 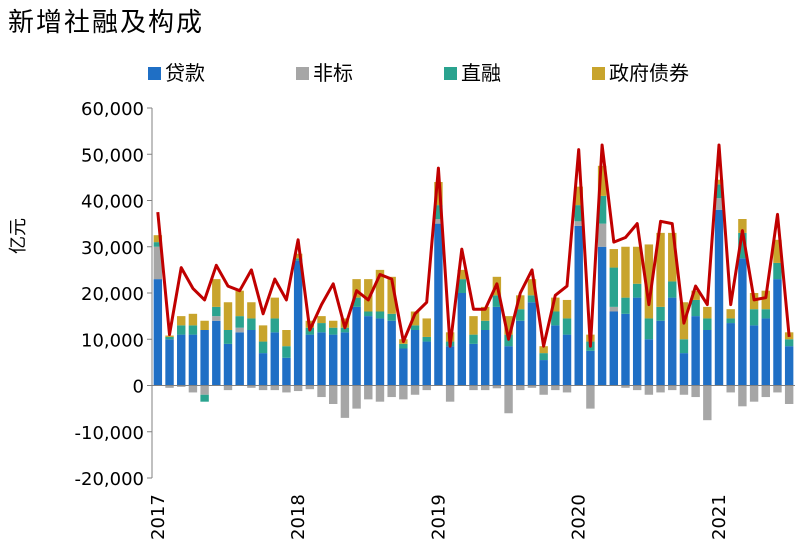 What do you see at coordinates (598, 73) in the screenshot?
I see `legend-swatch-govbonds` at bounding box center [598, 73].